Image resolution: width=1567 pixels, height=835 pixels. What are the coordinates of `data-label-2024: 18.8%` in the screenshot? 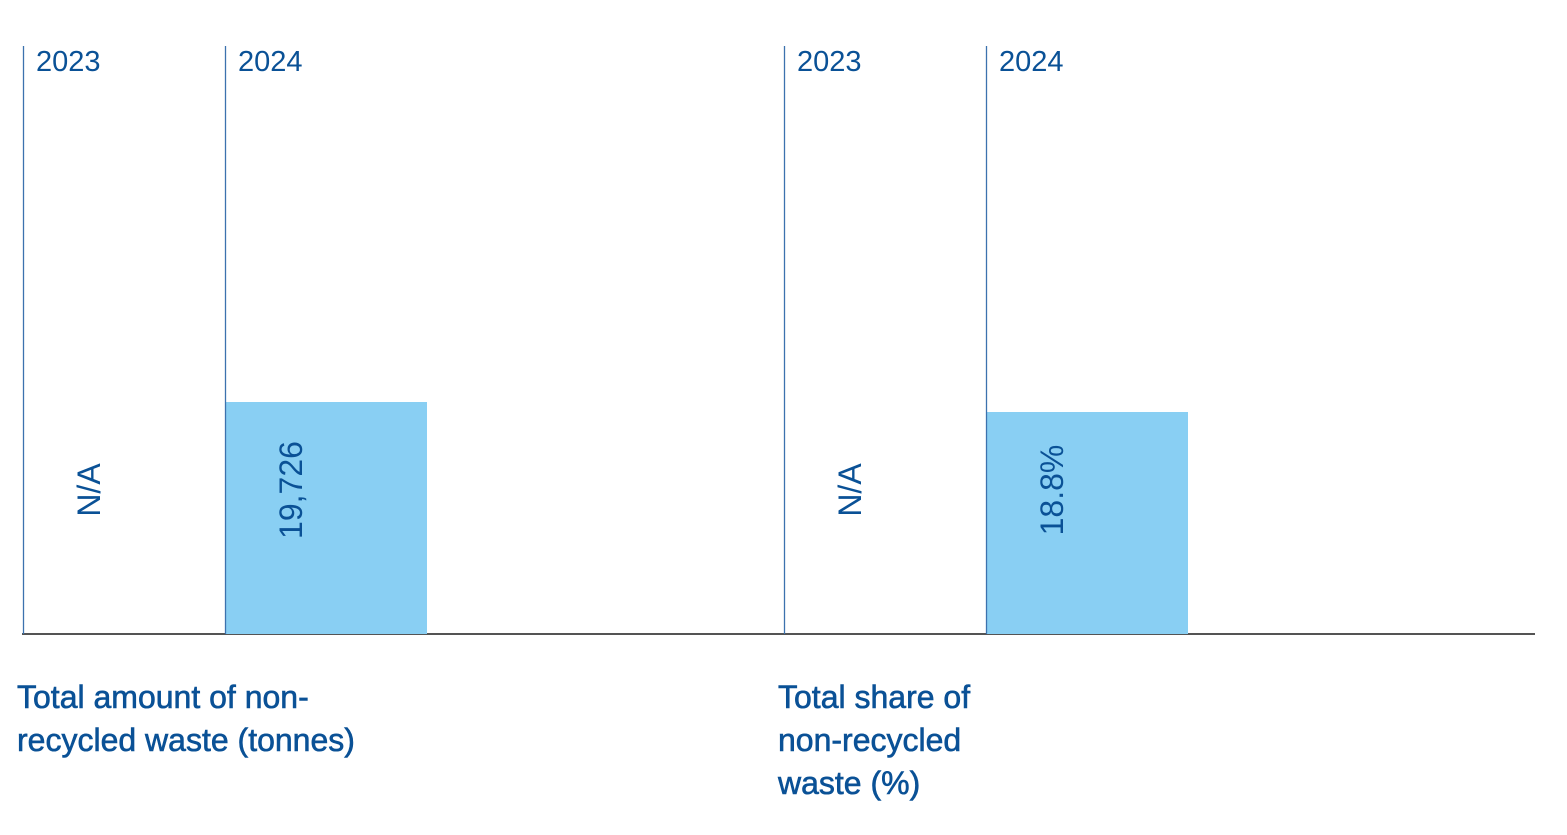 It's located at (1052, 490).